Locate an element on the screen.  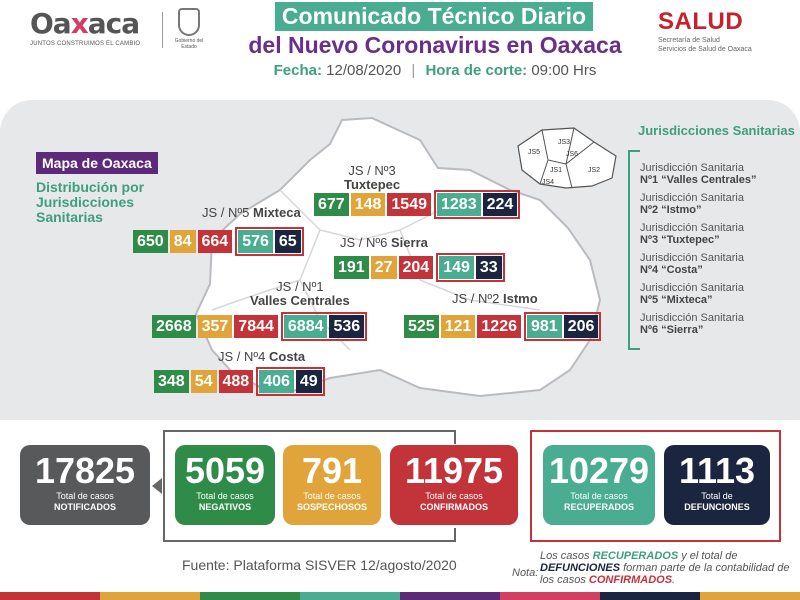
mixteca-confirmados: 664 is located at coordinates (215, 241).